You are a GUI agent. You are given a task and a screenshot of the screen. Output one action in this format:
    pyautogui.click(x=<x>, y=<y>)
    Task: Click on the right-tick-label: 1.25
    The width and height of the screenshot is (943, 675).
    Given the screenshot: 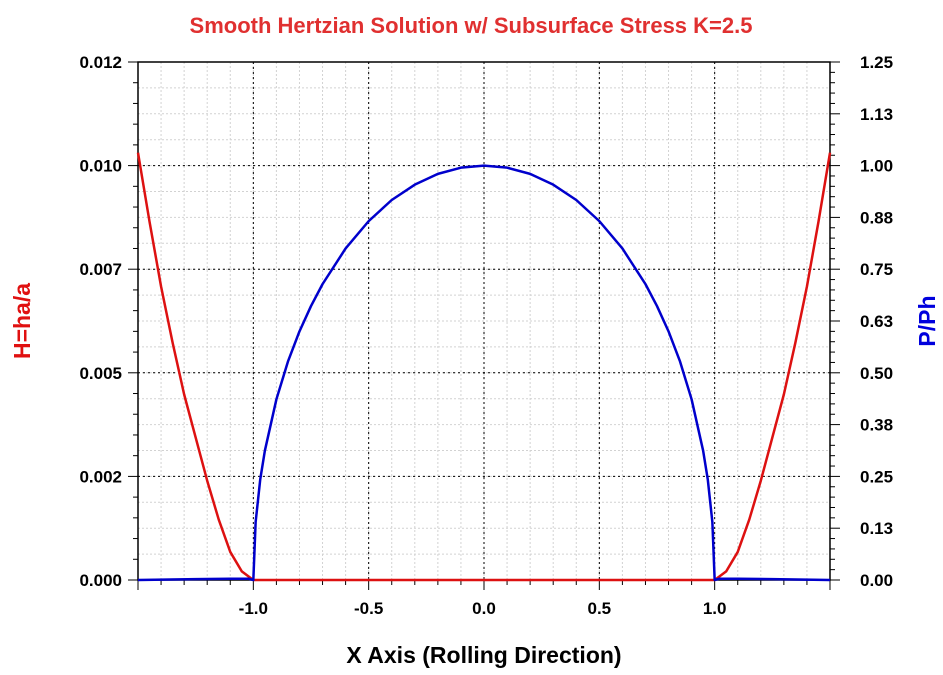 What is the action you would take?
    pyautogui.click(x=876, y=62)
    